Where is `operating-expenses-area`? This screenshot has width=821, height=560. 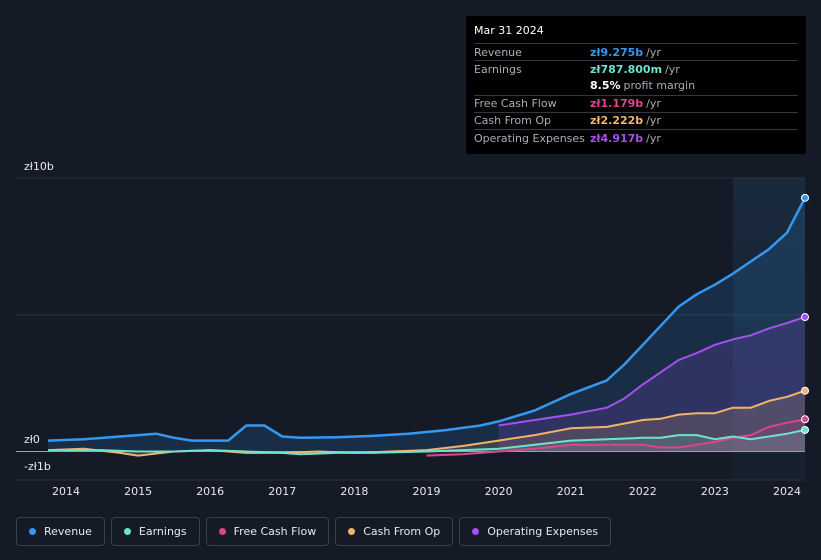 operating-expenses-area is located at coordinates (651, 384).